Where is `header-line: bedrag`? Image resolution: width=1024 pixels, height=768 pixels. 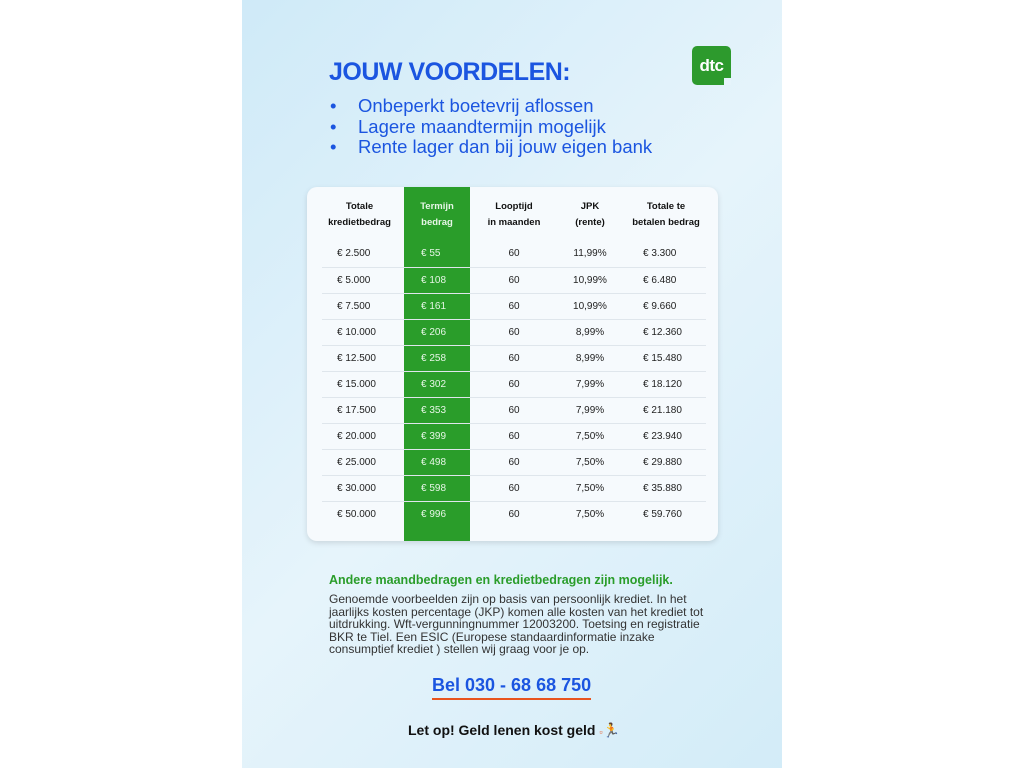 header-line: bedrag is located at coordinates (437, 222).